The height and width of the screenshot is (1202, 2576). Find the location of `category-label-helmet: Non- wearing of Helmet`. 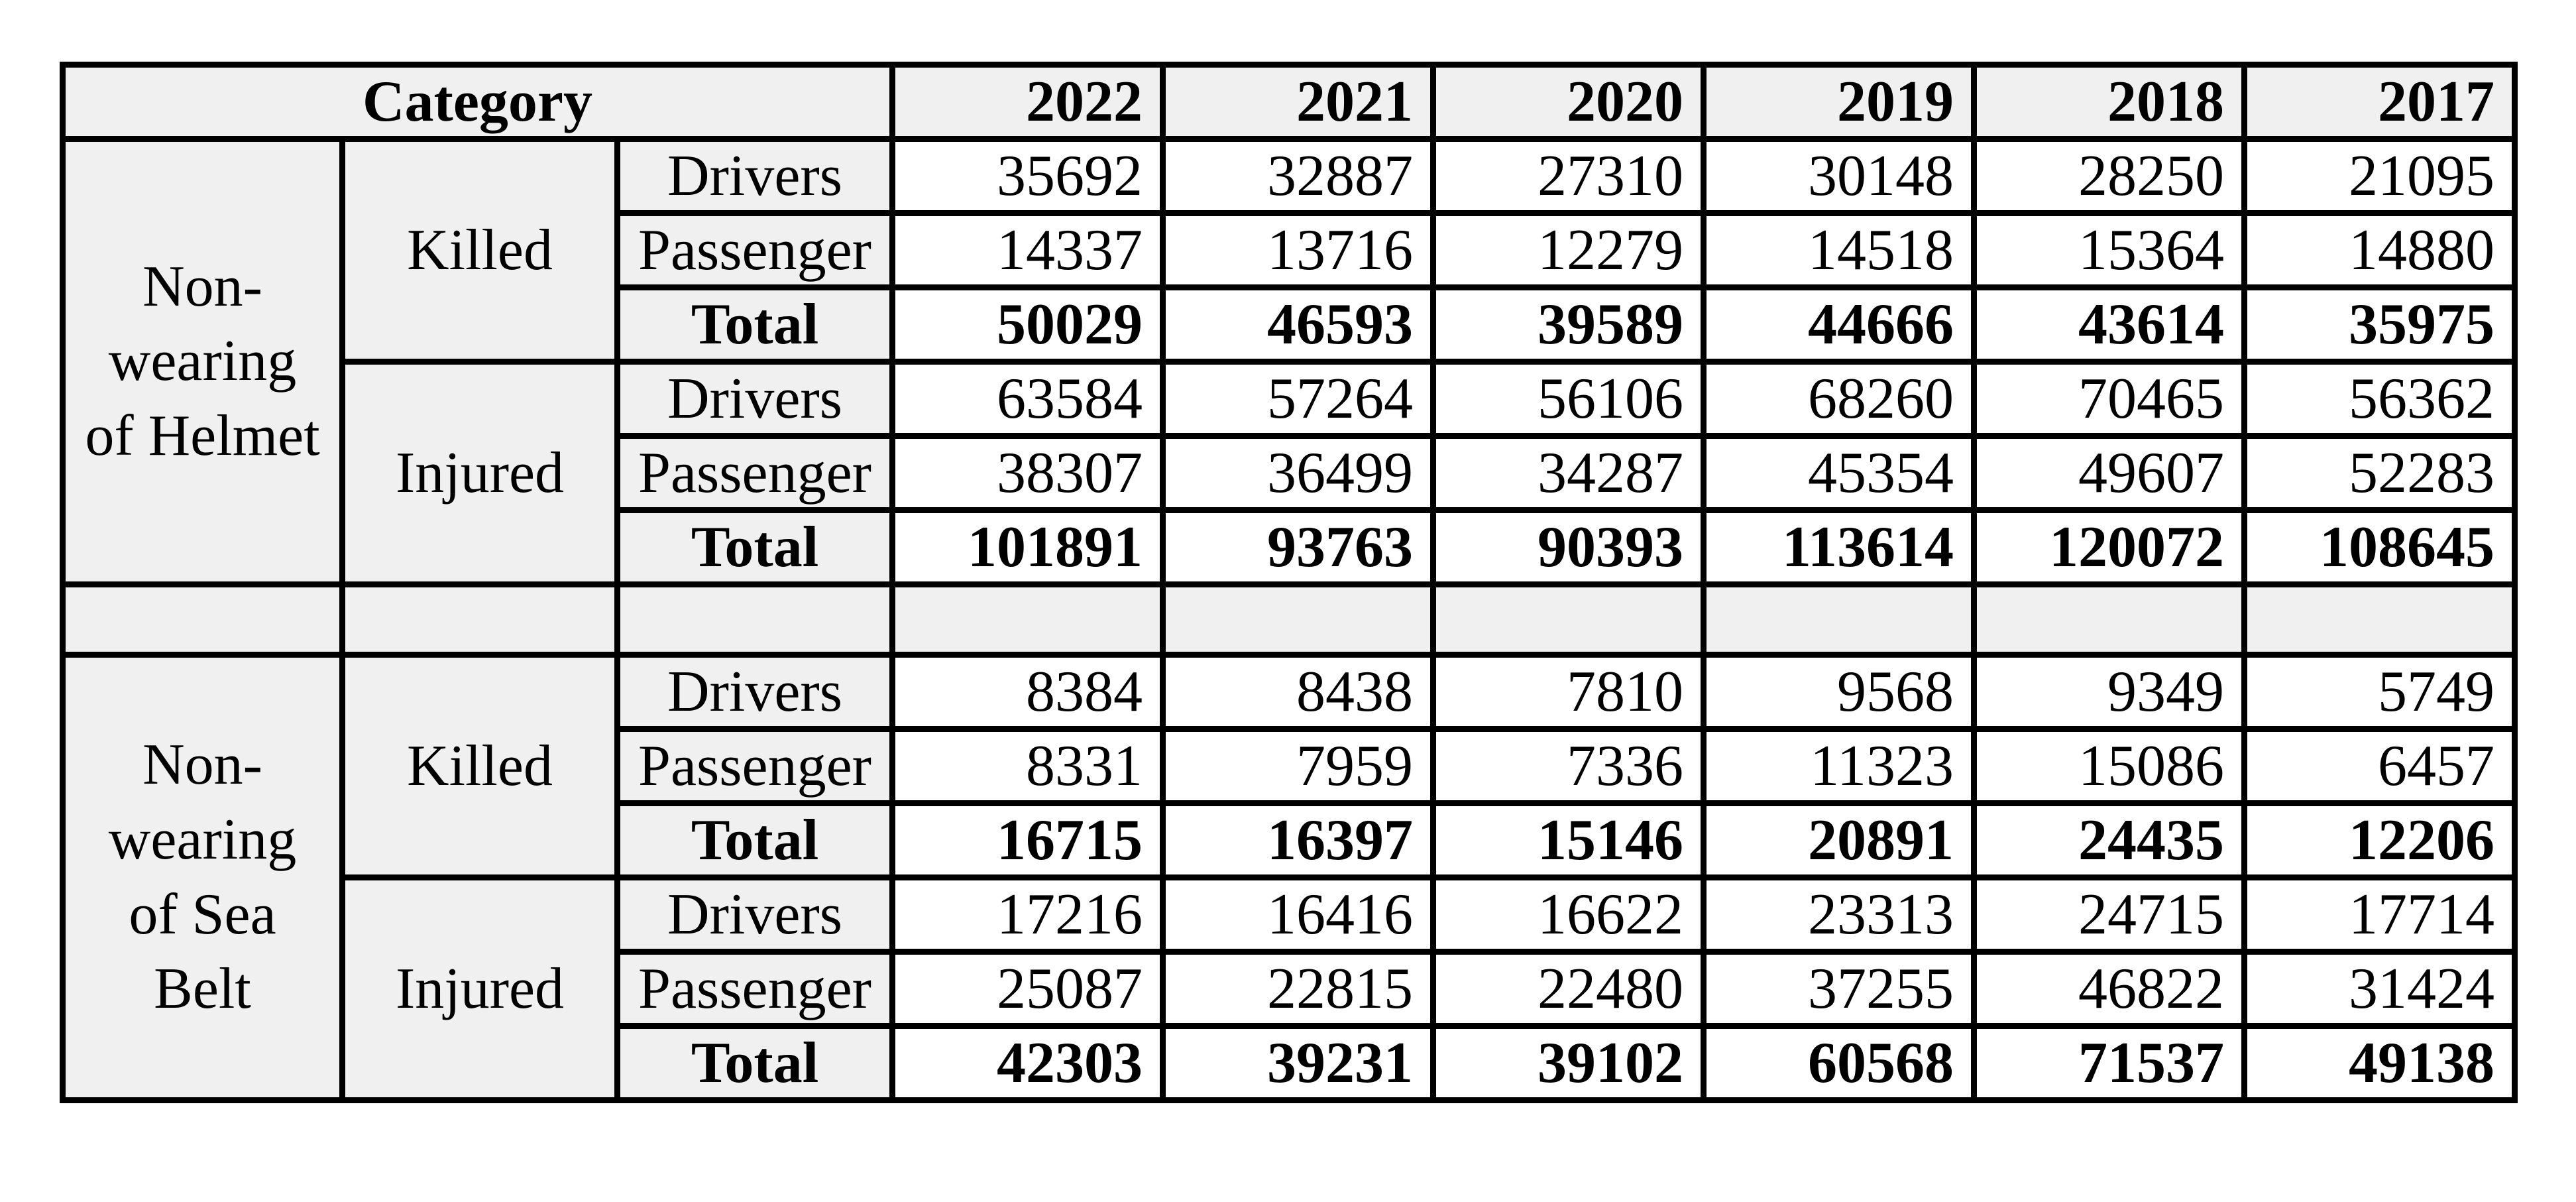

category-label-helmet: Non- wearing of Helmet is located at coordinates (203, 362).